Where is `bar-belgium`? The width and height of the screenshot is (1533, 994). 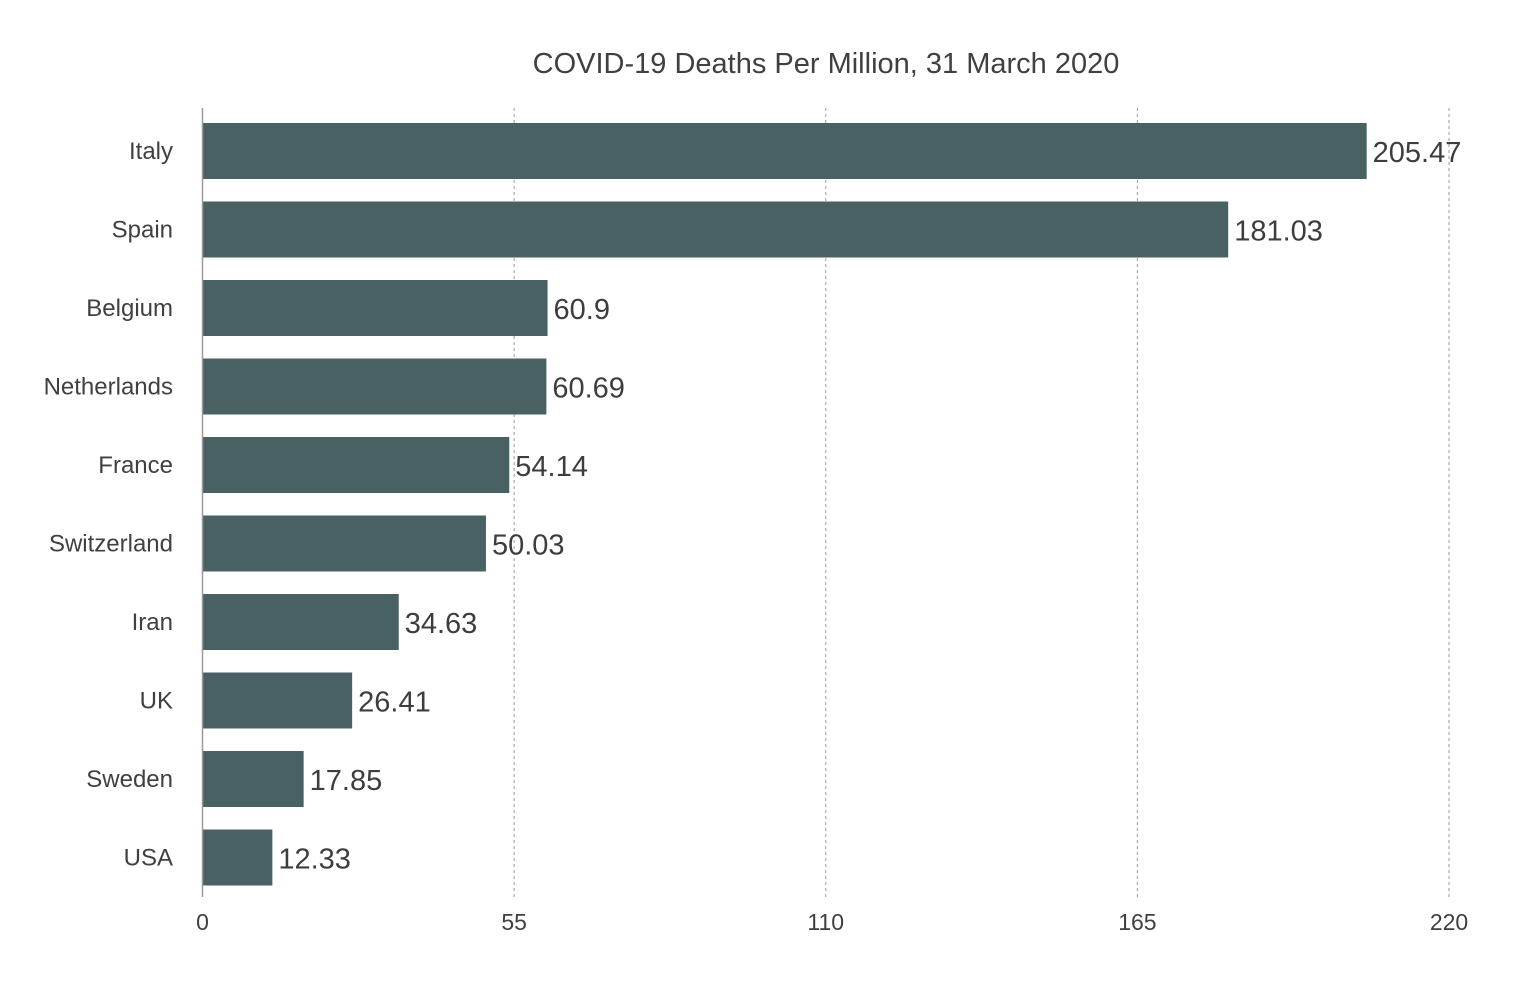
bar-belgium is located at coordinates (375, 308).